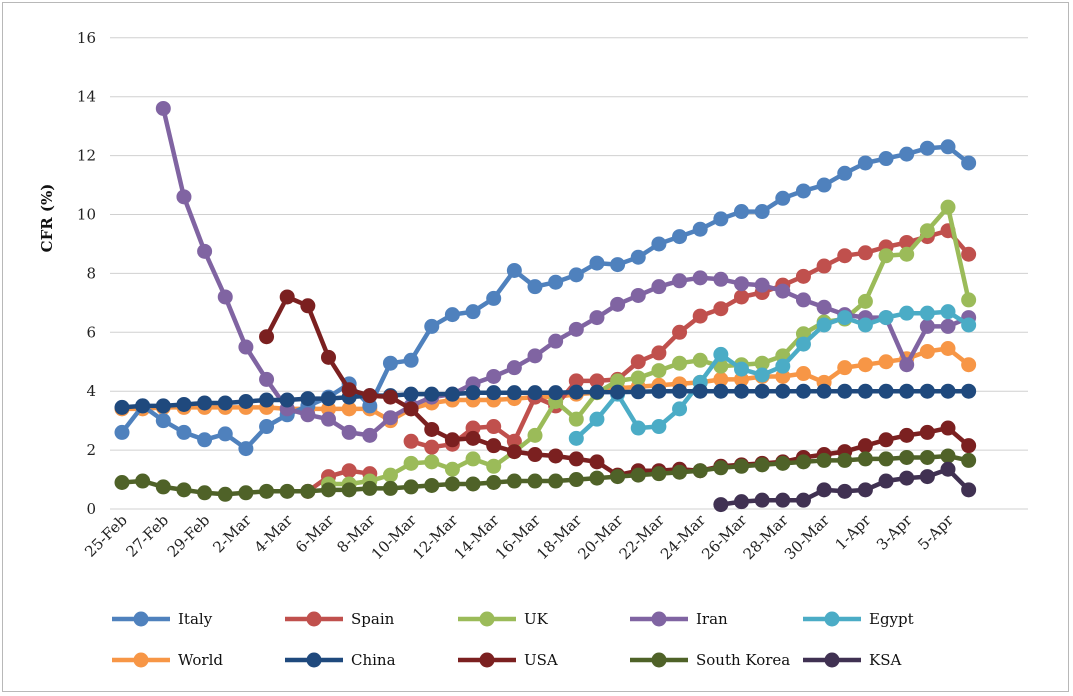  Describe the element at coordinates (91, 273) in the screenshot. I see `y-tick-label: 8` at that location.